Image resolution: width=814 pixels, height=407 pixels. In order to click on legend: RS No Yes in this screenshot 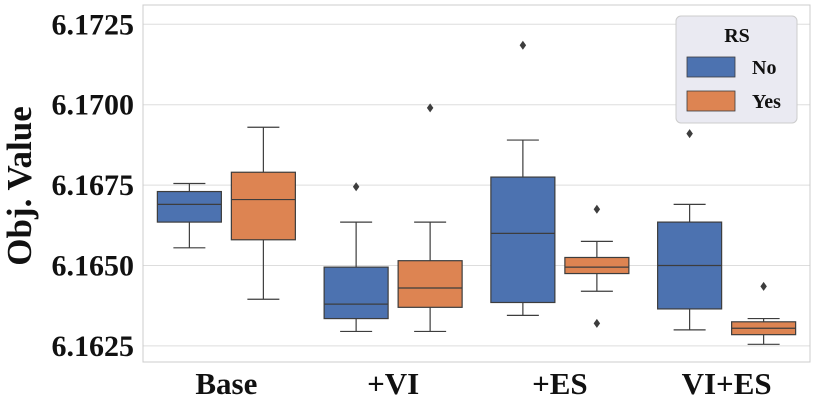, I will do `click(736, 69)`.